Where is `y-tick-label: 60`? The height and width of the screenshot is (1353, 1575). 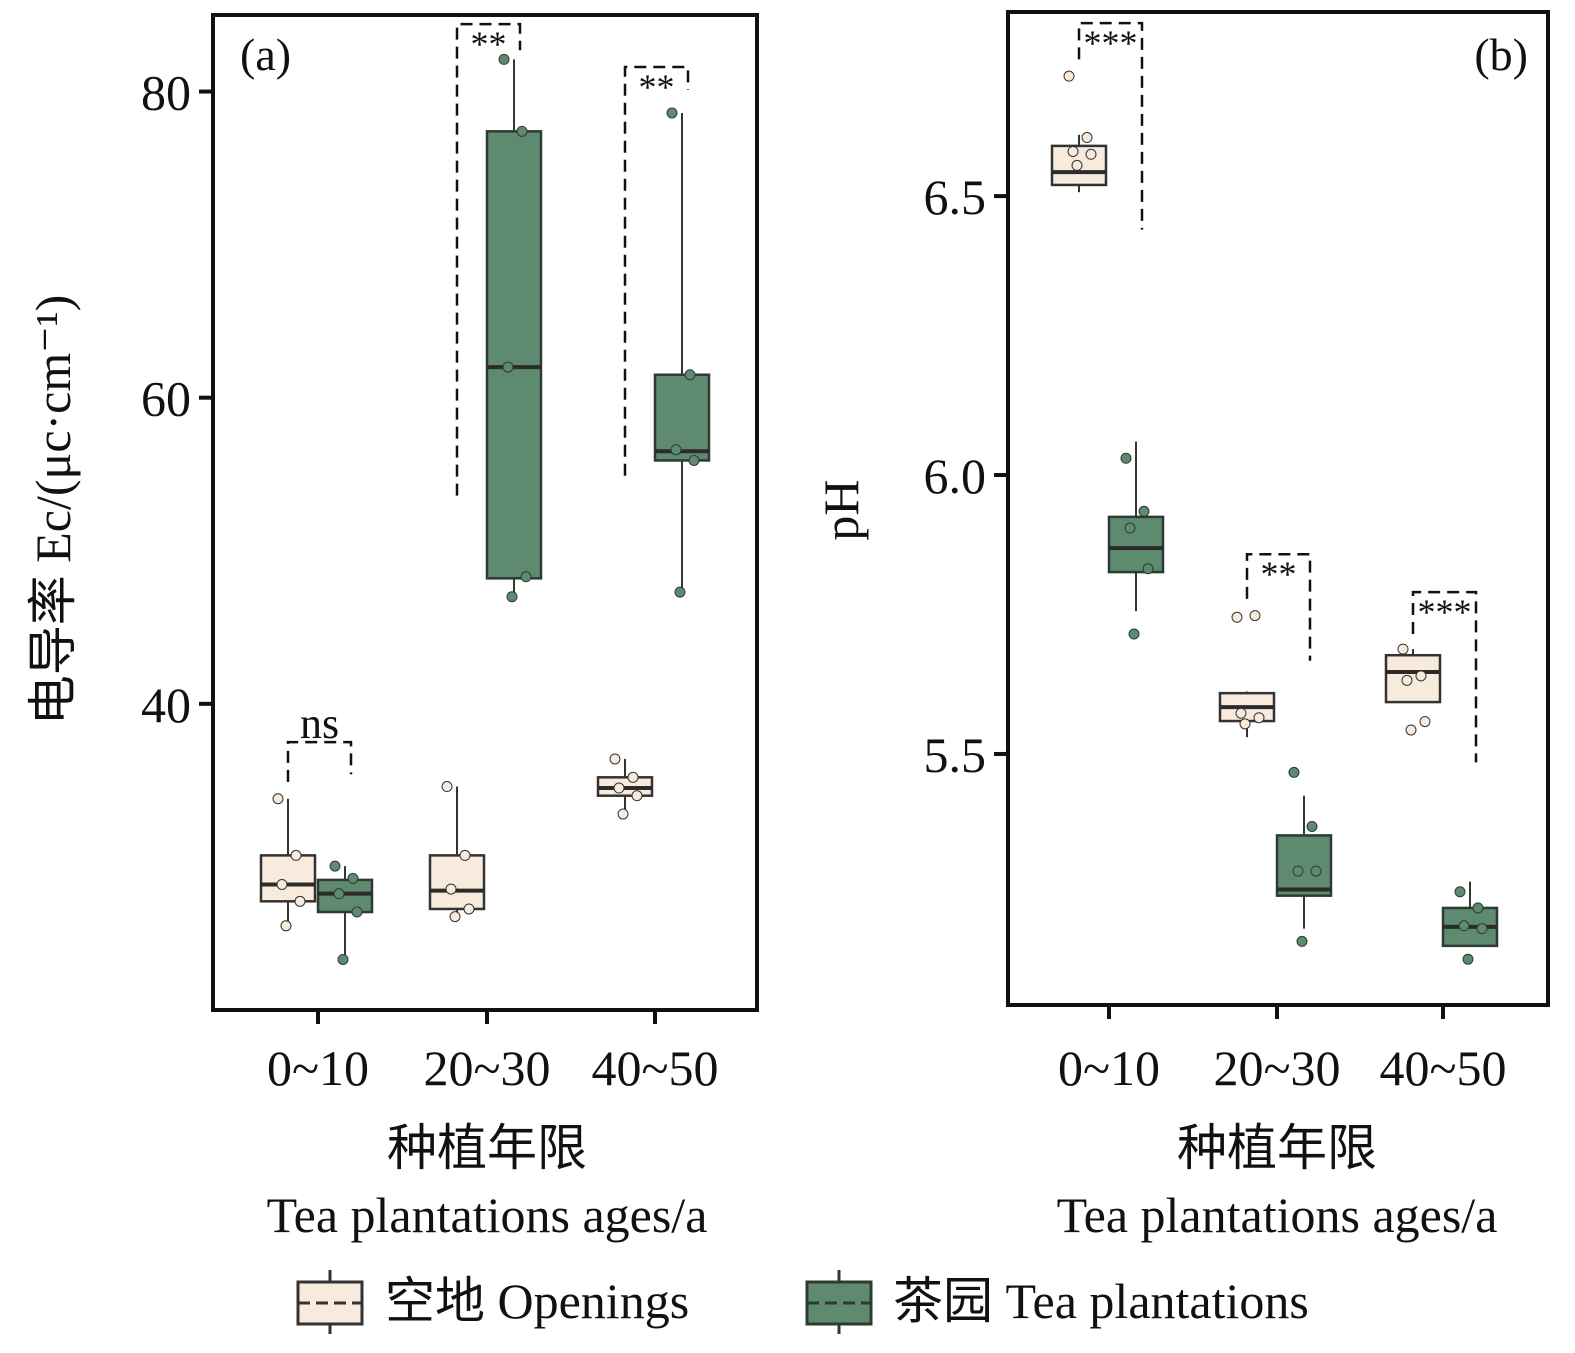
y-tick-label: 60 is located at coordinates (166, 399).